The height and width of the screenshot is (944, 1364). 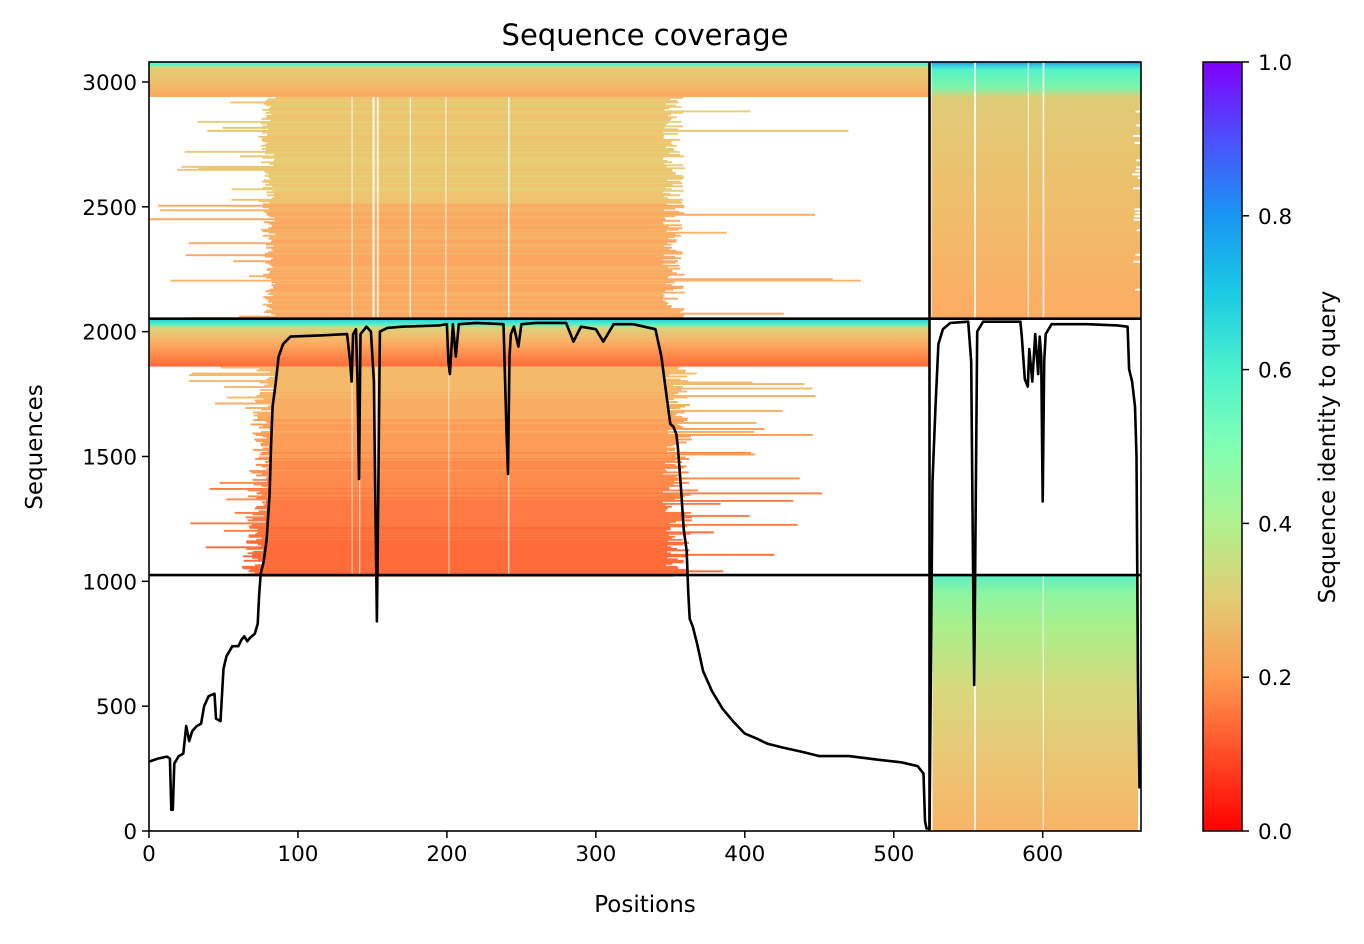 I want to click on colorbar-ticks: 0.0 0.2 0.4 0.6 0.8 1.0, so click(x=1267, y=448).